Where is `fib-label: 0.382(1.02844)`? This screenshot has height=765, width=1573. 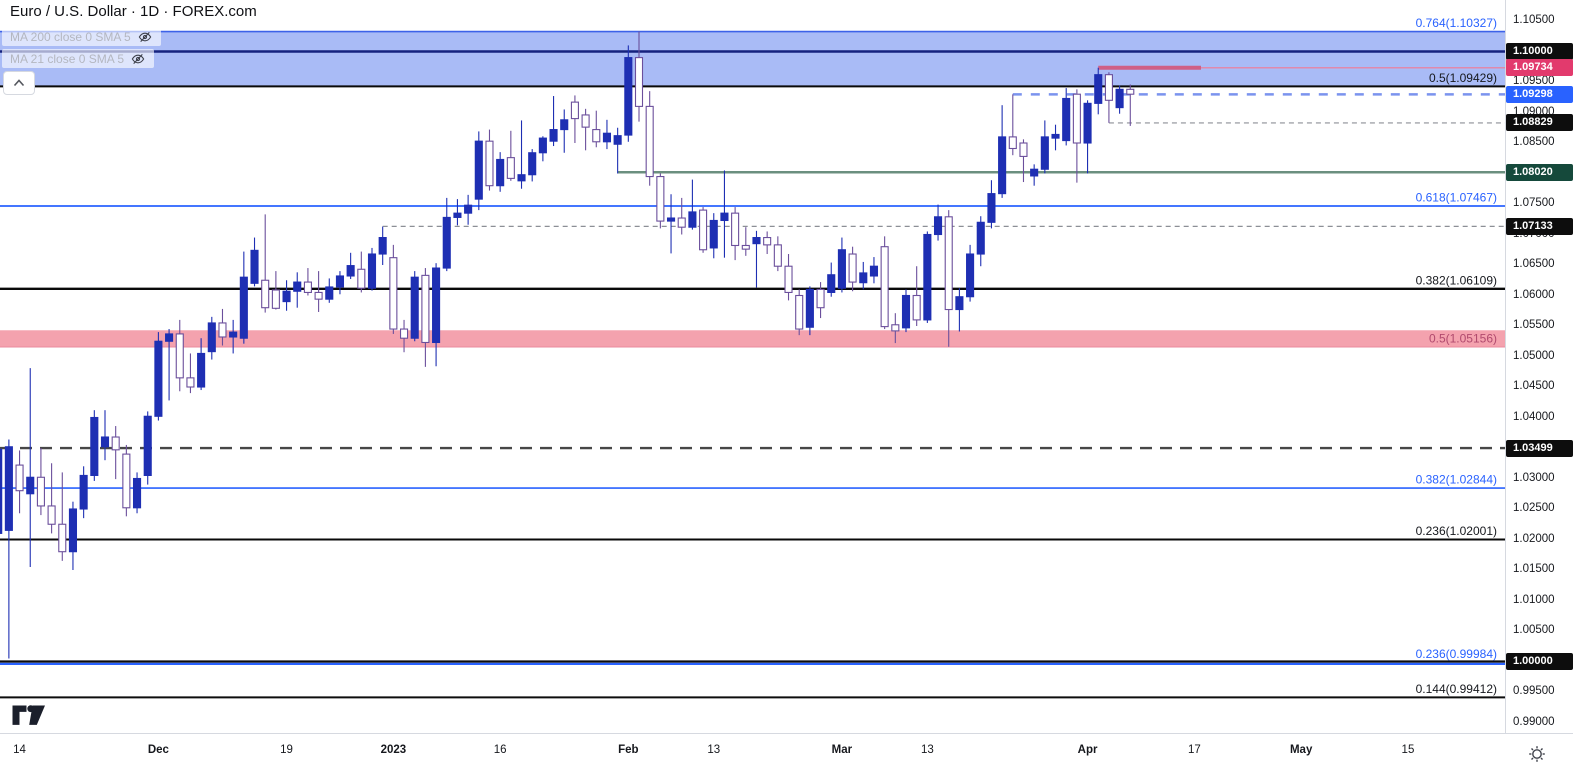 fib-label: 0.382(1.02844) is located at coordinates (1456, 480).